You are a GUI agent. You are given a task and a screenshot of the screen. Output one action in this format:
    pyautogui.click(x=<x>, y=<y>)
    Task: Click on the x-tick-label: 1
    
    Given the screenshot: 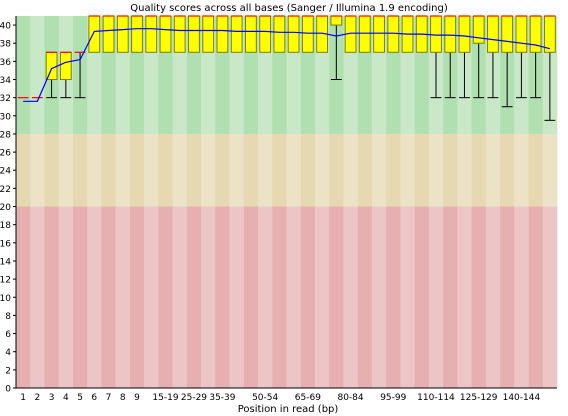 What is the action you would take?
    pyautogui.click(x=23, y=398)
    